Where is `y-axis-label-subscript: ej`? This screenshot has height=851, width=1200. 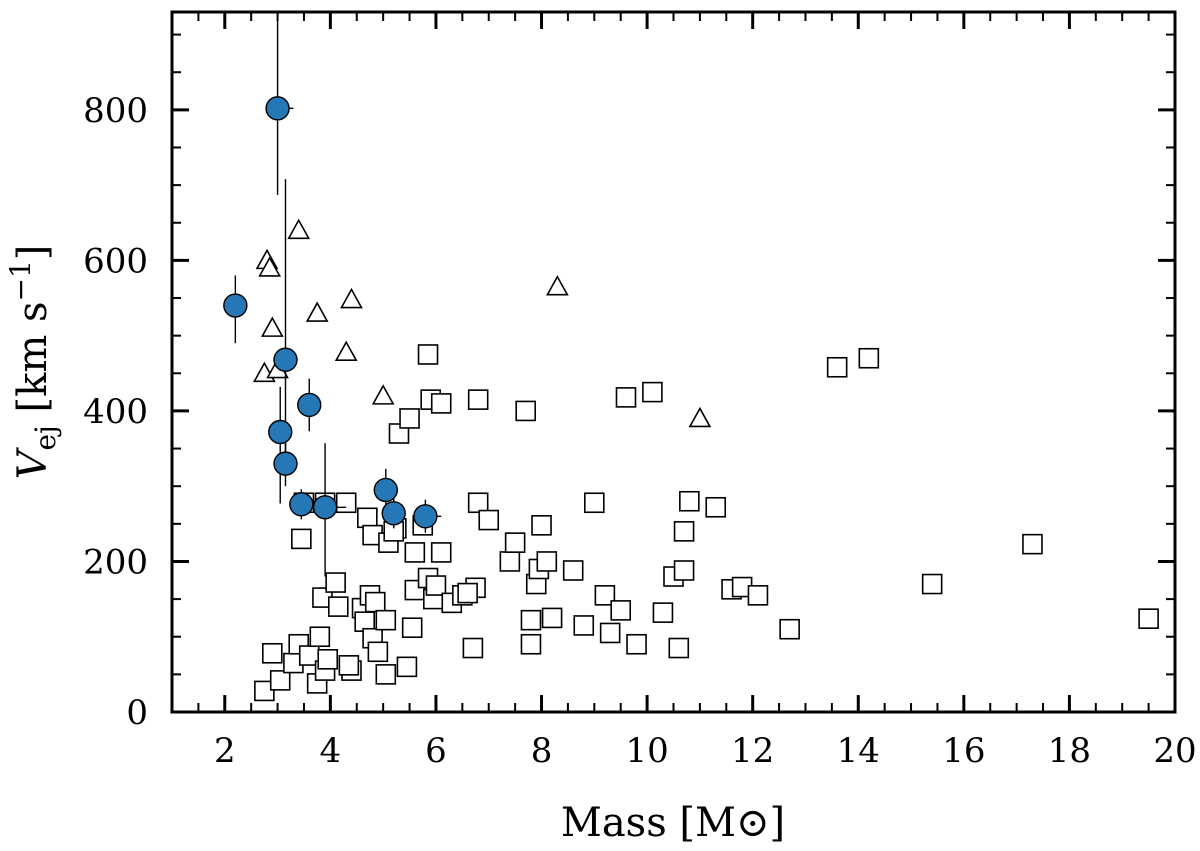
y-axis-label-subscript: ej is located at coordinates (45, 437).